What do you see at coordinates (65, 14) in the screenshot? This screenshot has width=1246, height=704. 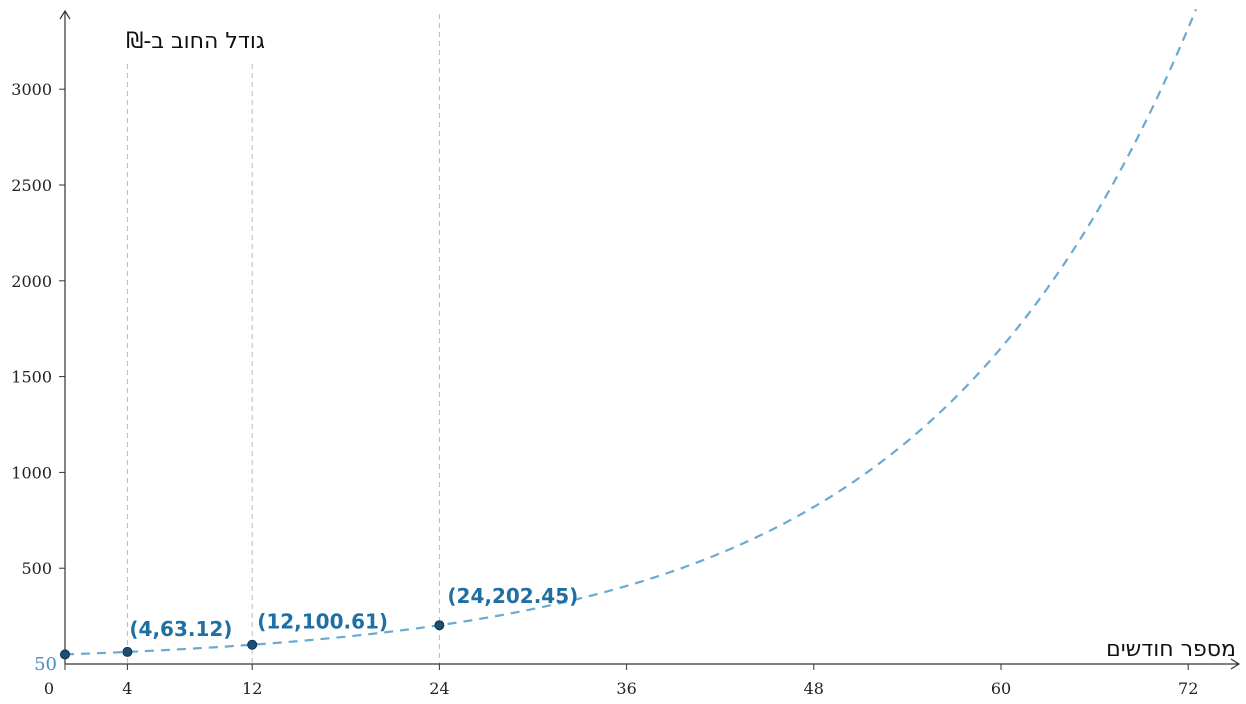 I see `y-axis-arrow` at bounding box center [65, 14].